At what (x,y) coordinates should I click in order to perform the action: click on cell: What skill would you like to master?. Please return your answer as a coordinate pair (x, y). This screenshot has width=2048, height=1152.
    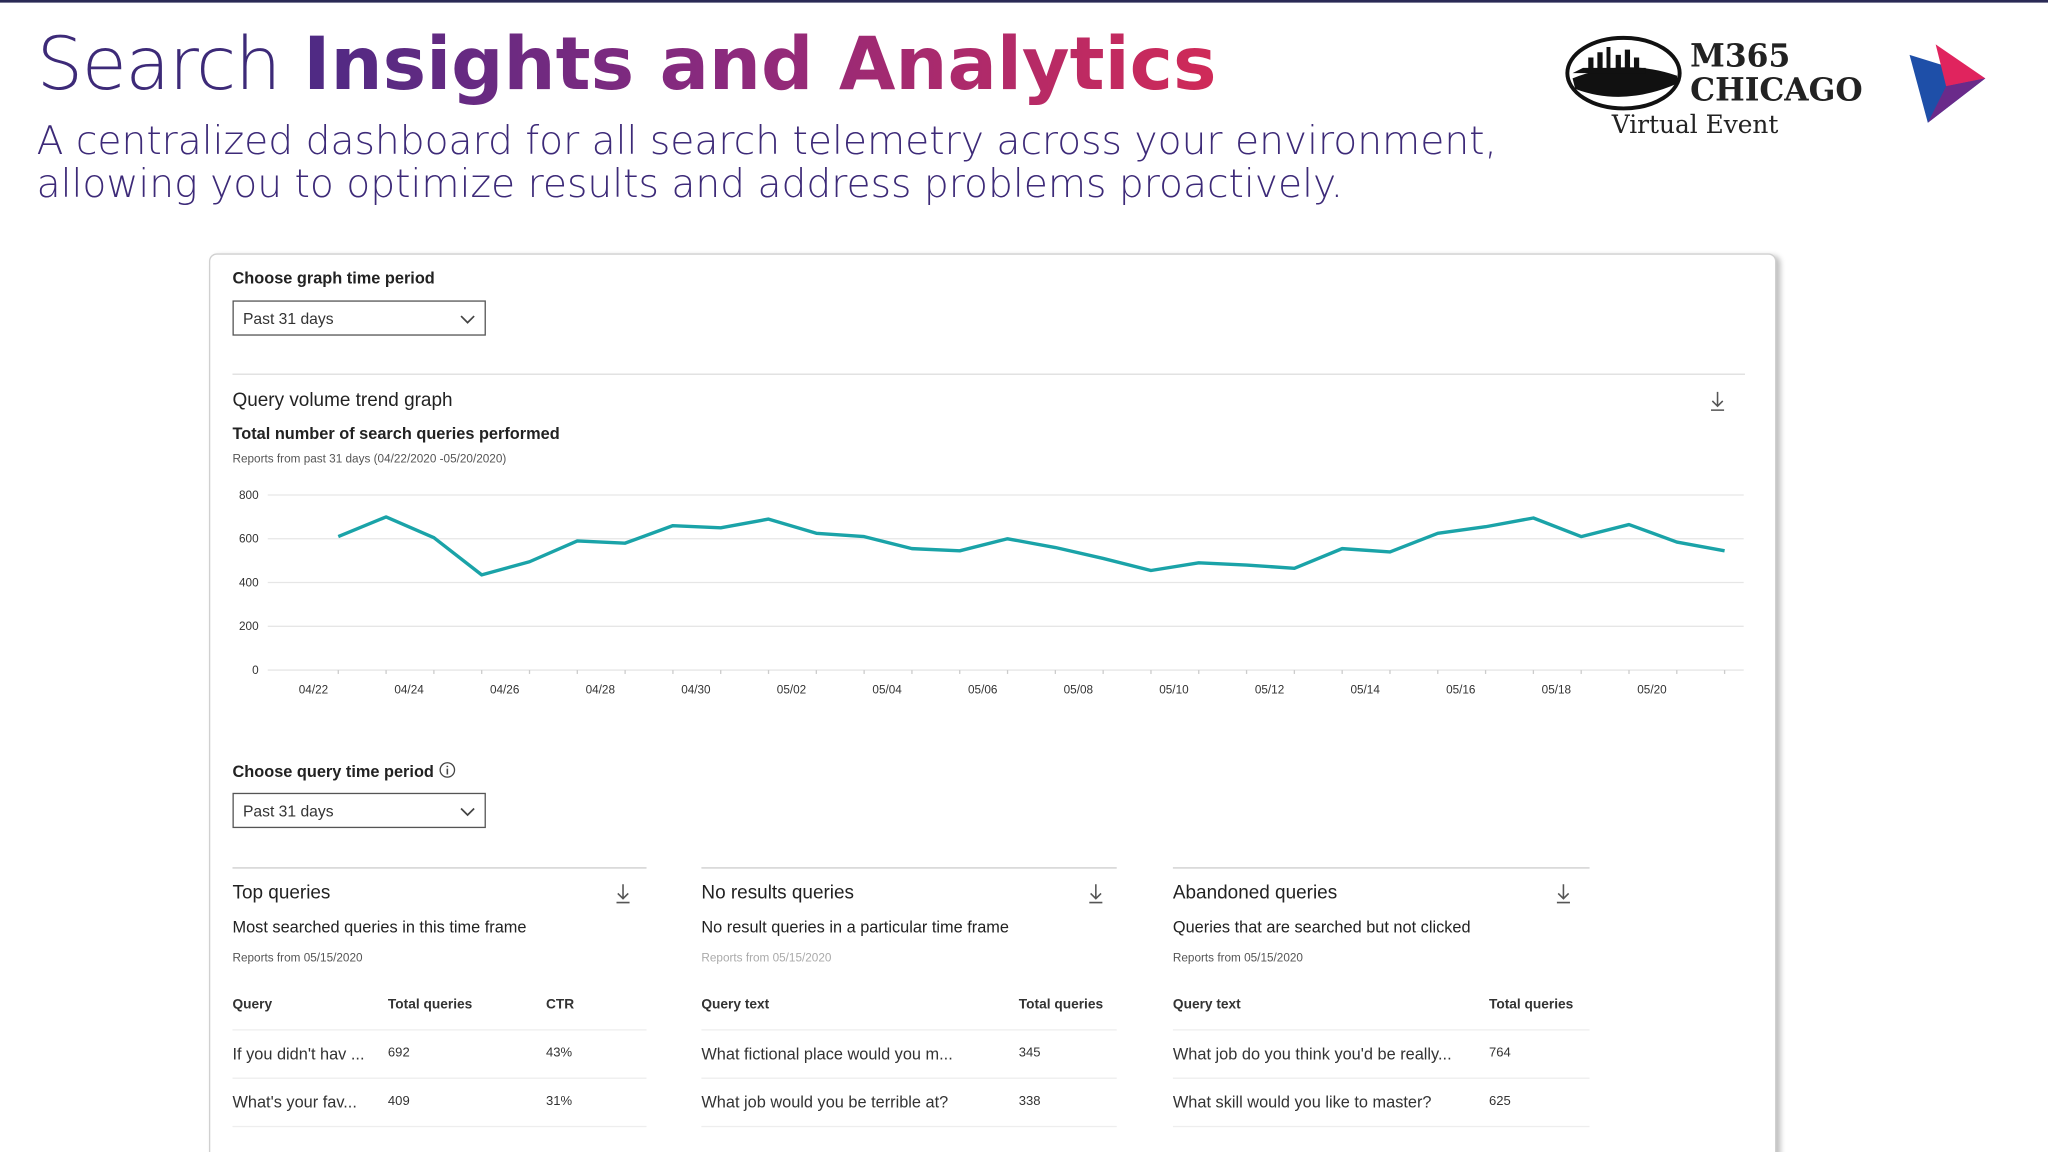
    Looking at the image, I should click on (1302, 1102).